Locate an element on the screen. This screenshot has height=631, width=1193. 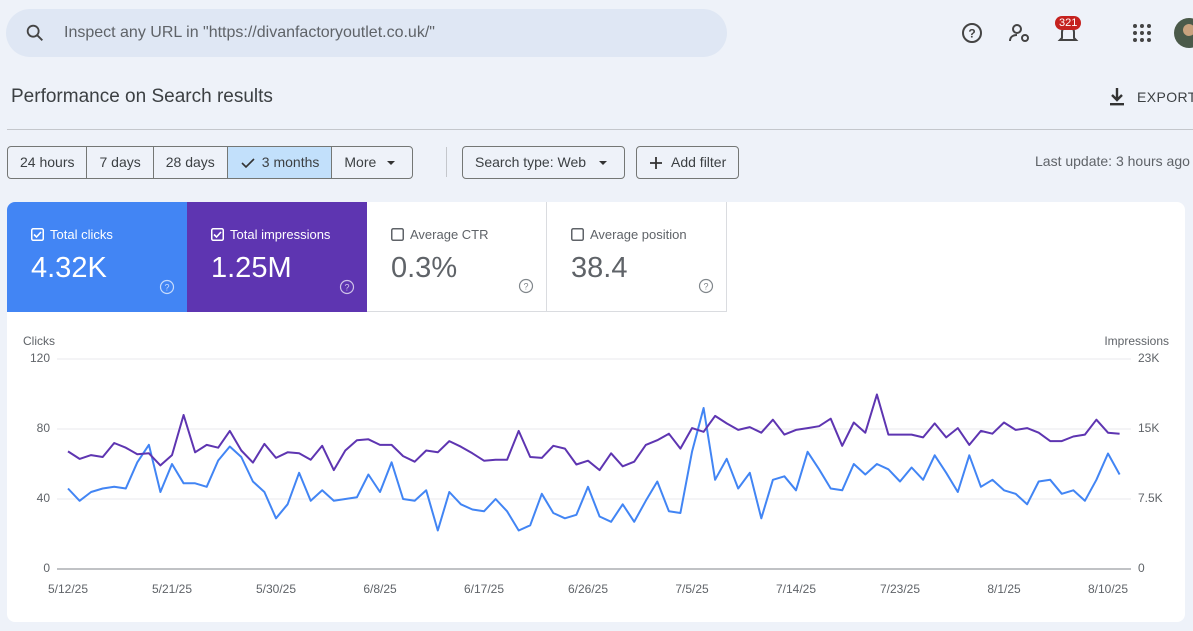
check-icon is located at coordinates (248, 162).